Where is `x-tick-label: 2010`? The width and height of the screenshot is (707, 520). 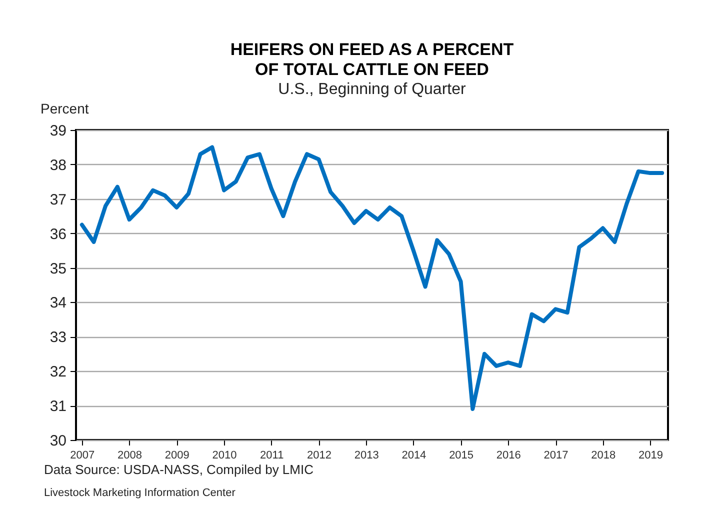
x-tick-label: 2010 is located at coordinates (224, 456).